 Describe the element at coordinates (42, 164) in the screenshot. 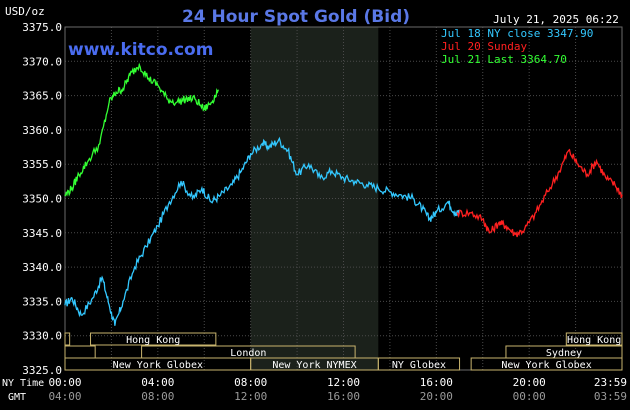

I see `y-tick-label: 3355.0` at that location.